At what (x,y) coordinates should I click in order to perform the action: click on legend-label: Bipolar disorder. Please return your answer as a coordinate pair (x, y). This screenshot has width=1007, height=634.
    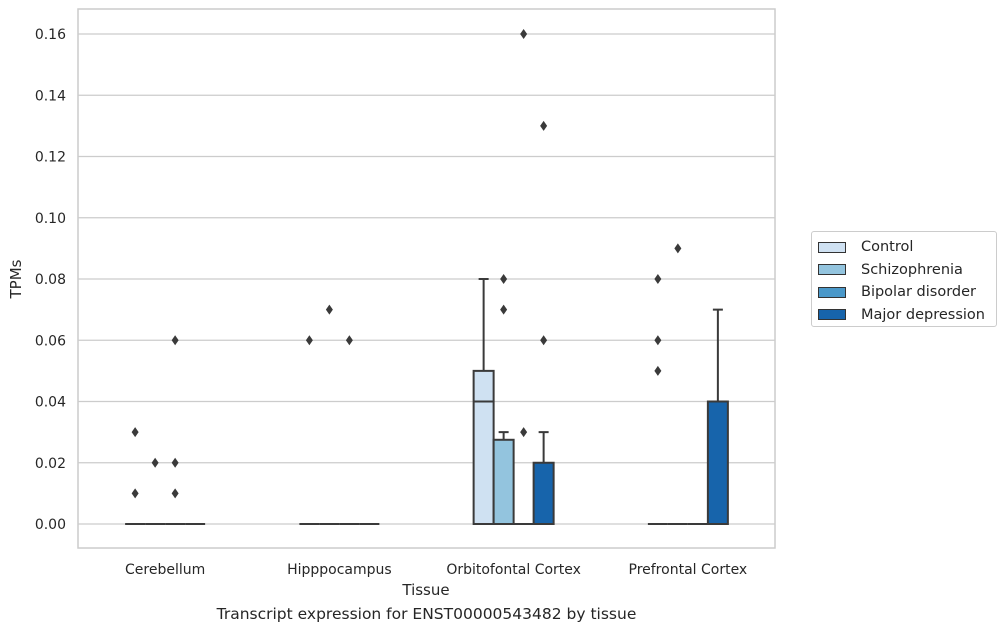
    Looking at the image, I should click on (918, 292).